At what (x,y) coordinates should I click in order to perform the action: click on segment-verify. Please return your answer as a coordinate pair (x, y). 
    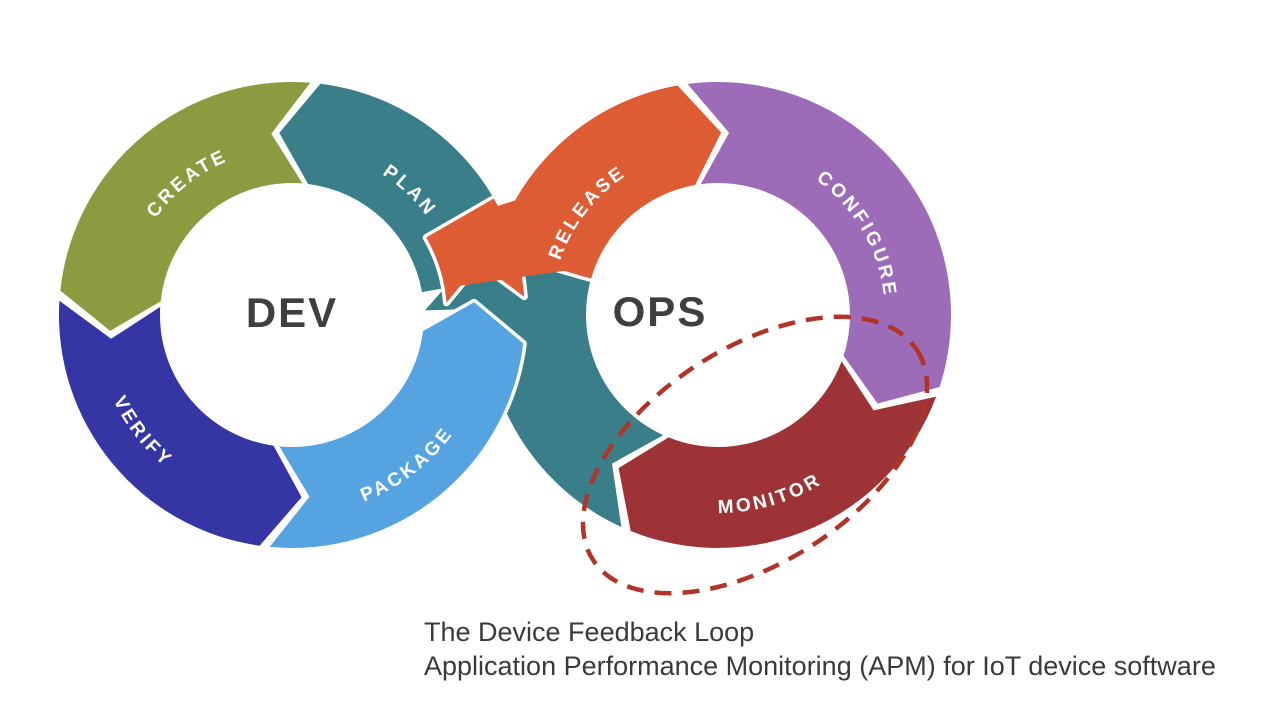
    Looking at the image, I should click on (180, 423).